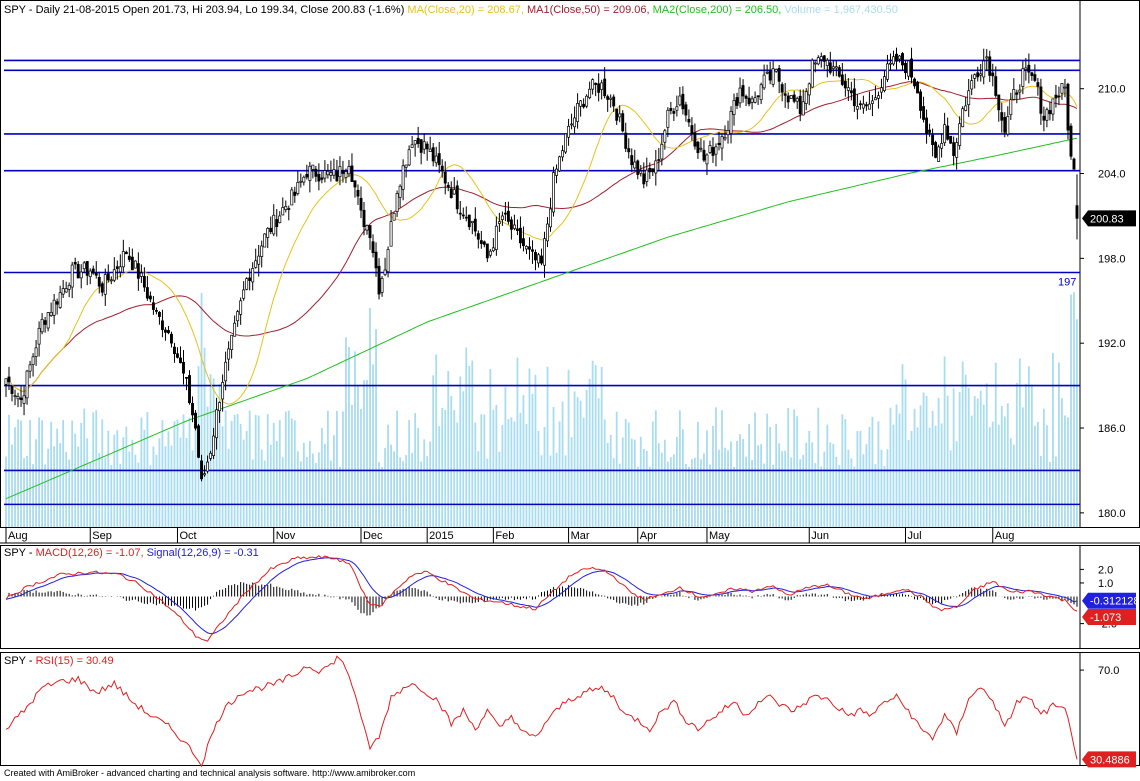  What do you see at coordinates (588, 10) in the screenshot?
I see `header-ma50: MA1(Close,50) = 209.06,` at bounding box center [588, 10].